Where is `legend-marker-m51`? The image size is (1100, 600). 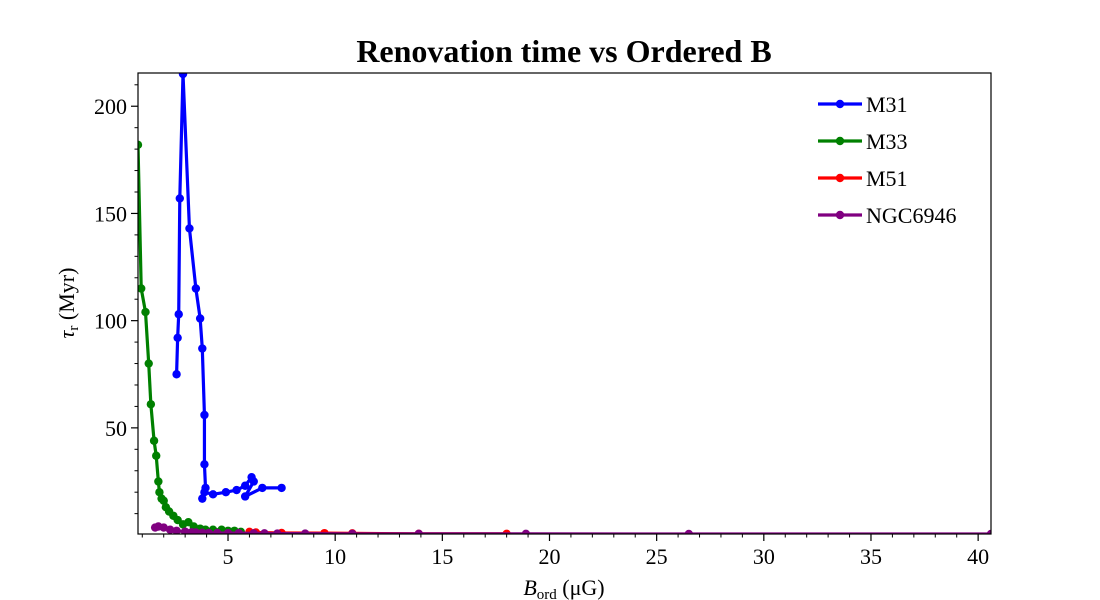
legend-marker-m51 is located at coordinates (840, 178).